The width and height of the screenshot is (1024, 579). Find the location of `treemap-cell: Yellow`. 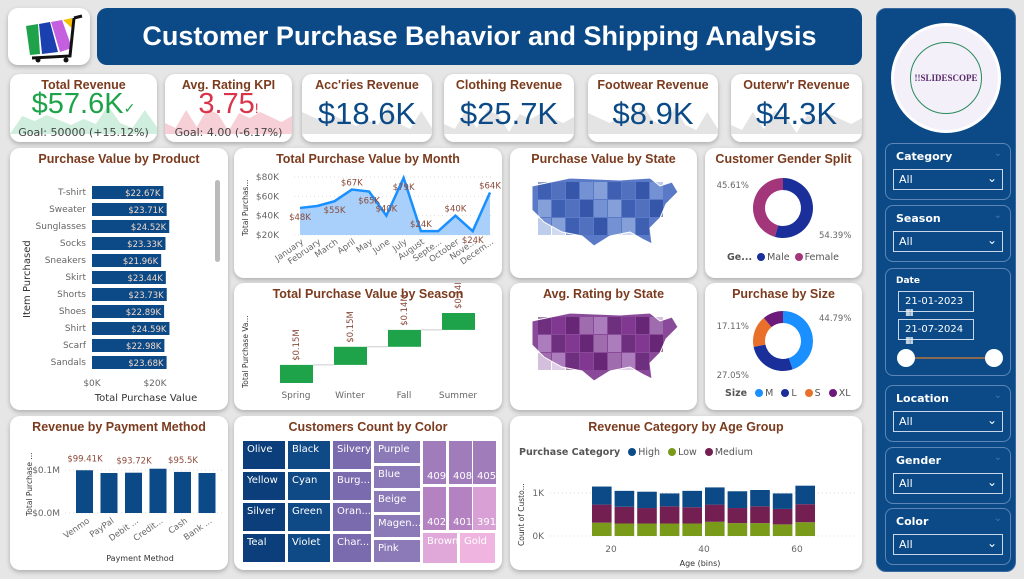

treemap-cell: Yellow is located at coordinates (264, 486).